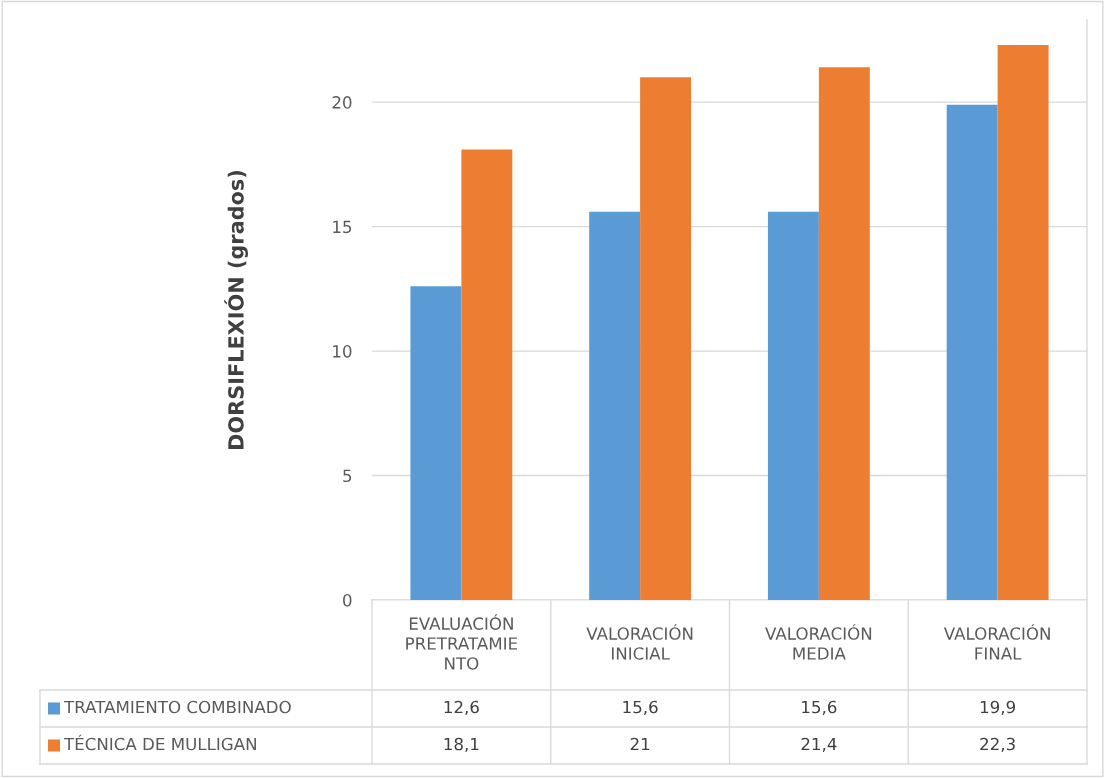  Describe the element at coordinates (159, 742) in the screenshot. I see `legend-label: TÉCNICA DE MULLIGAN` at that location.